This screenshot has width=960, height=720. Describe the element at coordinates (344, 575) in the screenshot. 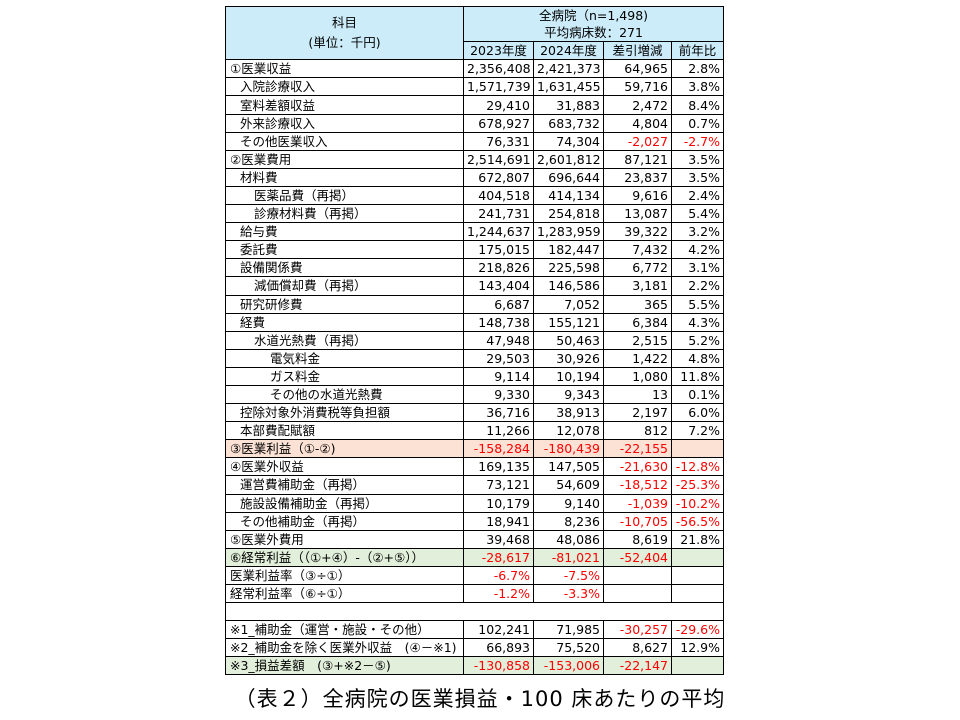

I see `row-label: 医業利益率（③÷①）` at that location.